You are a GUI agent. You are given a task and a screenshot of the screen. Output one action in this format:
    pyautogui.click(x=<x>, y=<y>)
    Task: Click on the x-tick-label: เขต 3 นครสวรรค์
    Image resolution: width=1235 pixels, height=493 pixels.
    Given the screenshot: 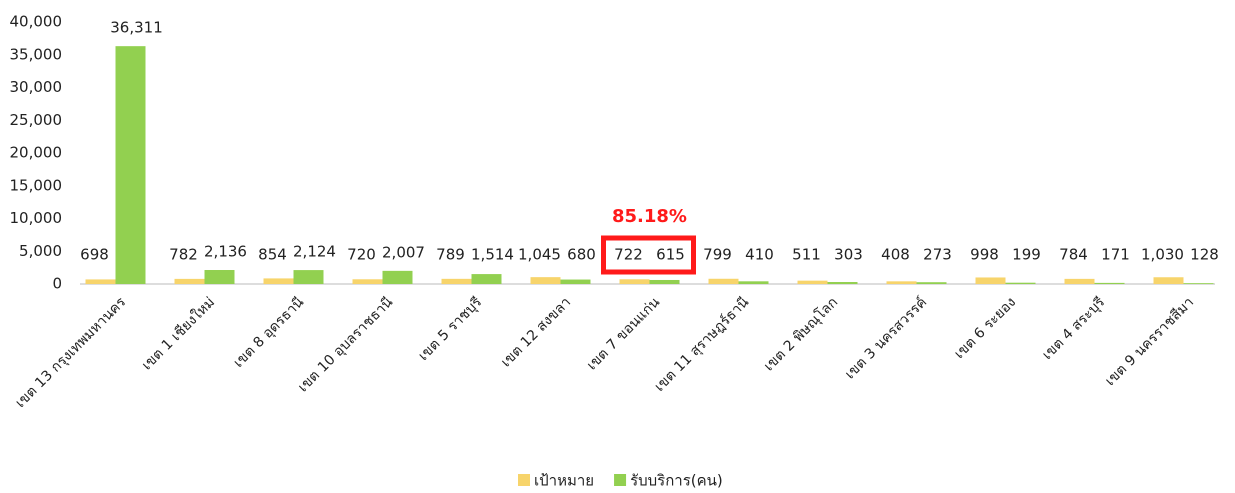 What is the action you would take?
    pyautogui.click(x=885, y=338)
    